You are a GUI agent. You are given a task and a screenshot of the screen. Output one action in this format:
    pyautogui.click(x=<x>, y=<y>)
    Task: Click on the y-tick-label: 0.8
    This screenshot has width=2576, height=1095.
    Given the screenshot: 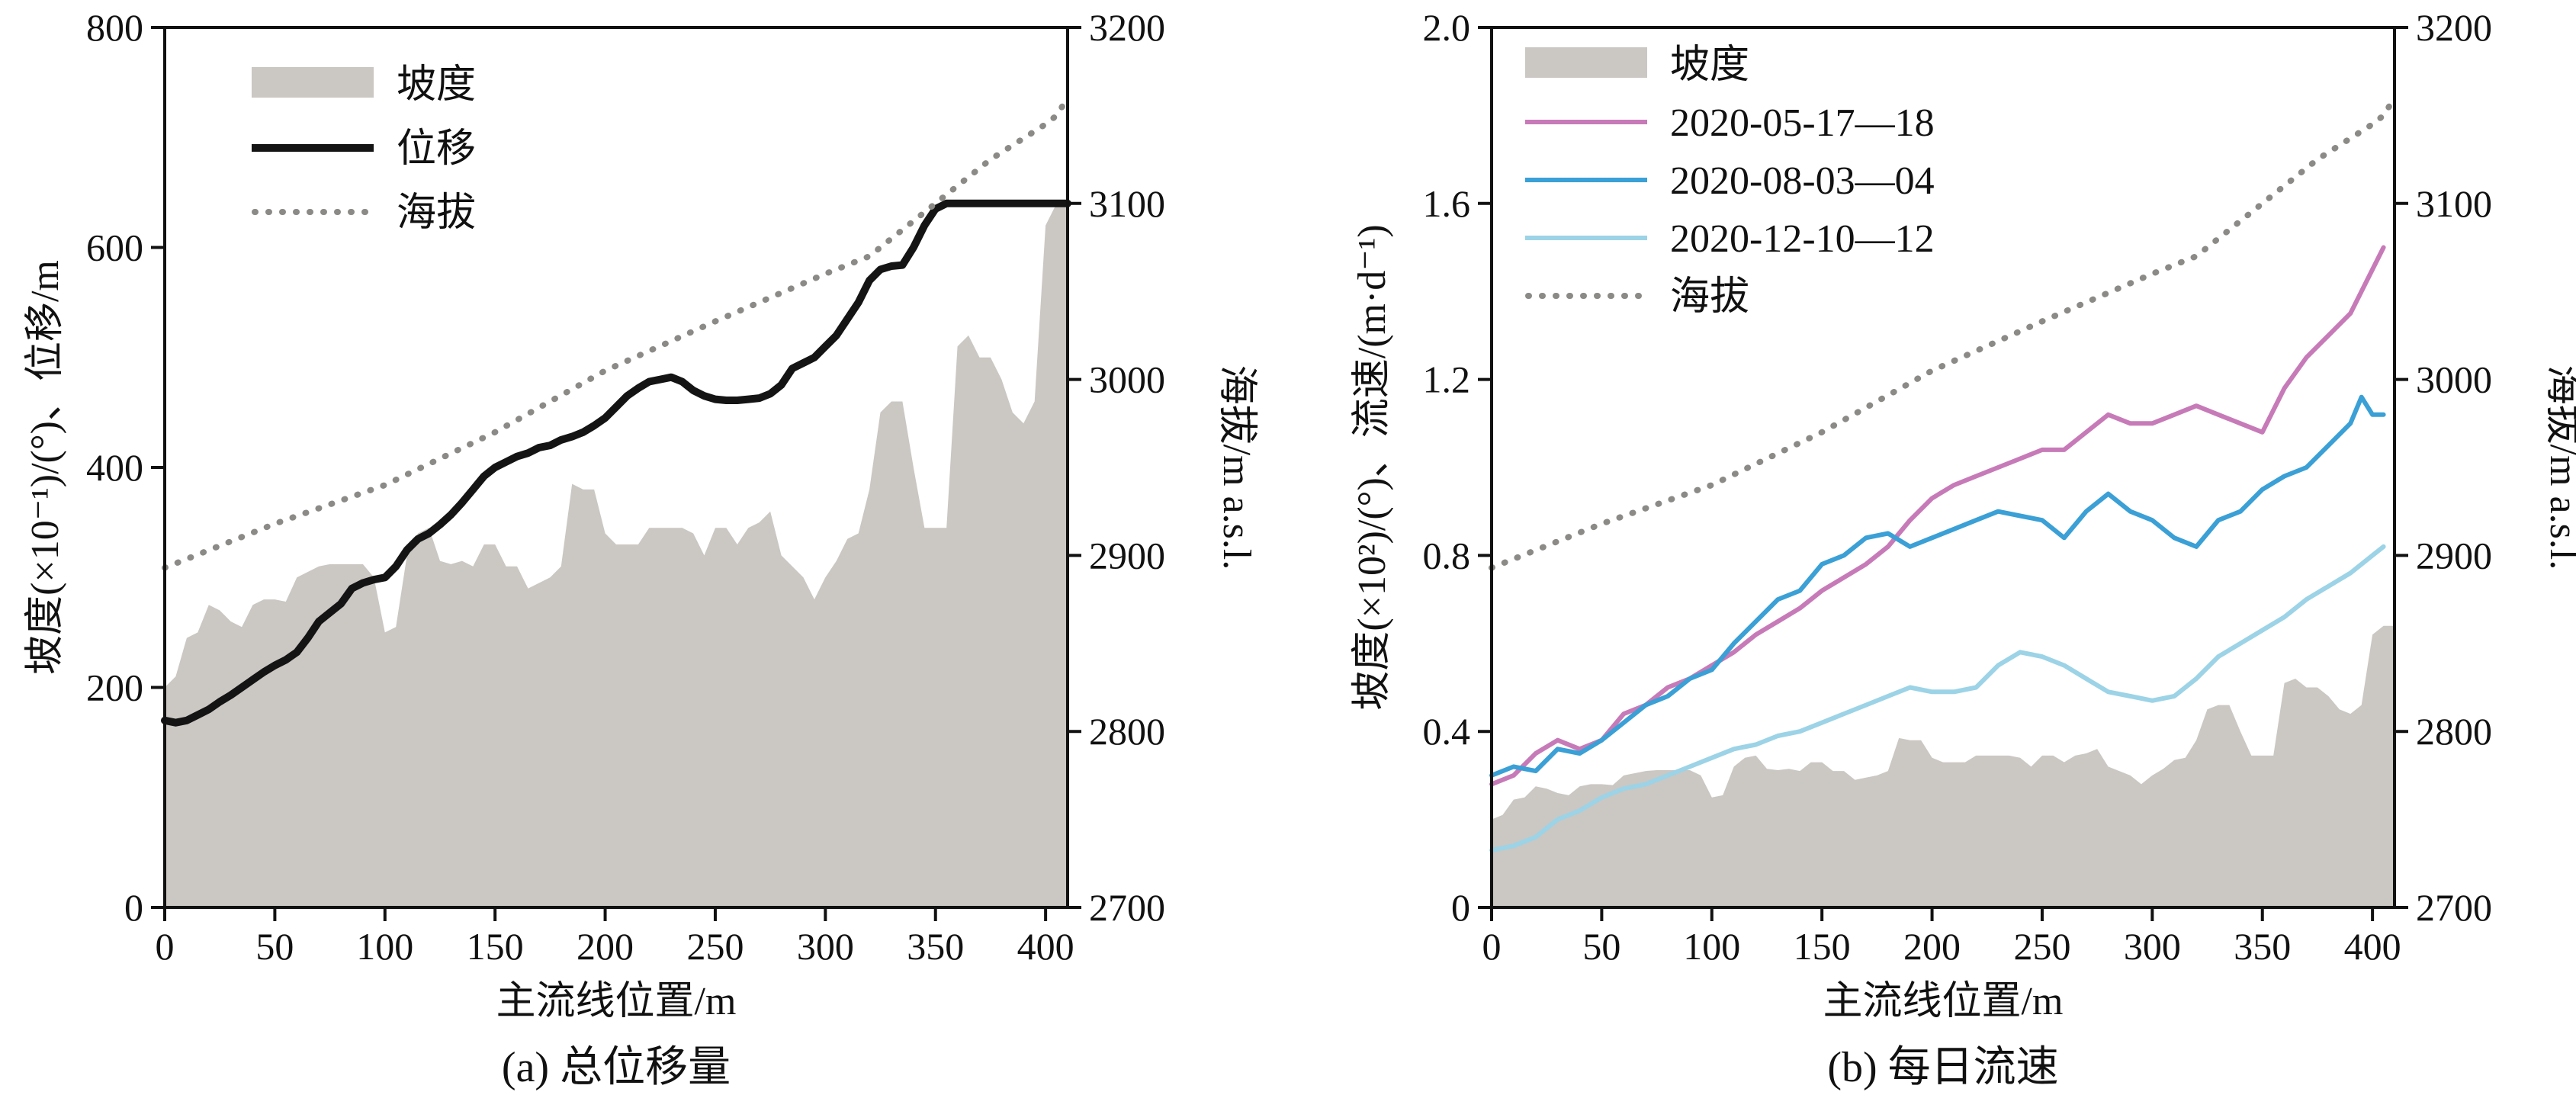 What is the action you would take?
    pyautogui.click(x=1447, y=555)
    